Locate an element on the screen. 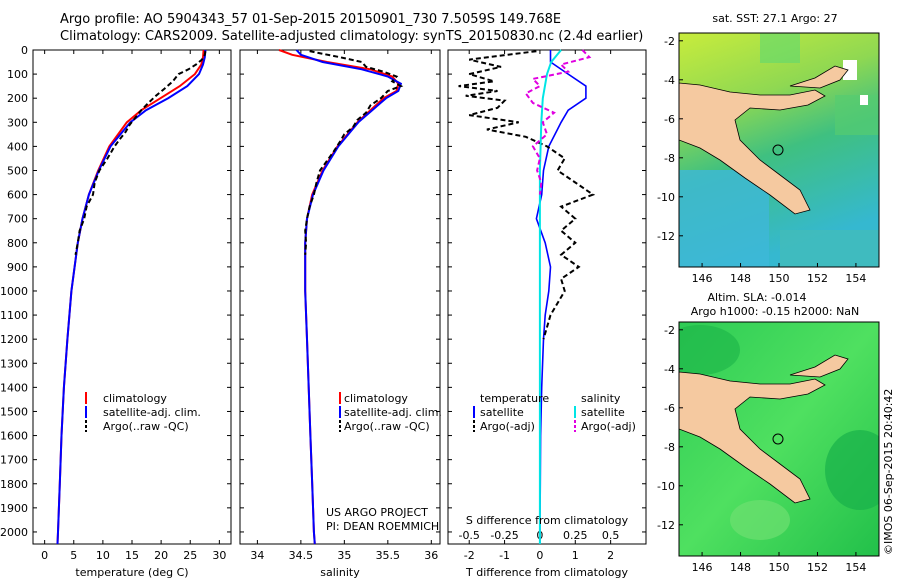  depth-tick-label: 500 is located at coordinates (17, 170).